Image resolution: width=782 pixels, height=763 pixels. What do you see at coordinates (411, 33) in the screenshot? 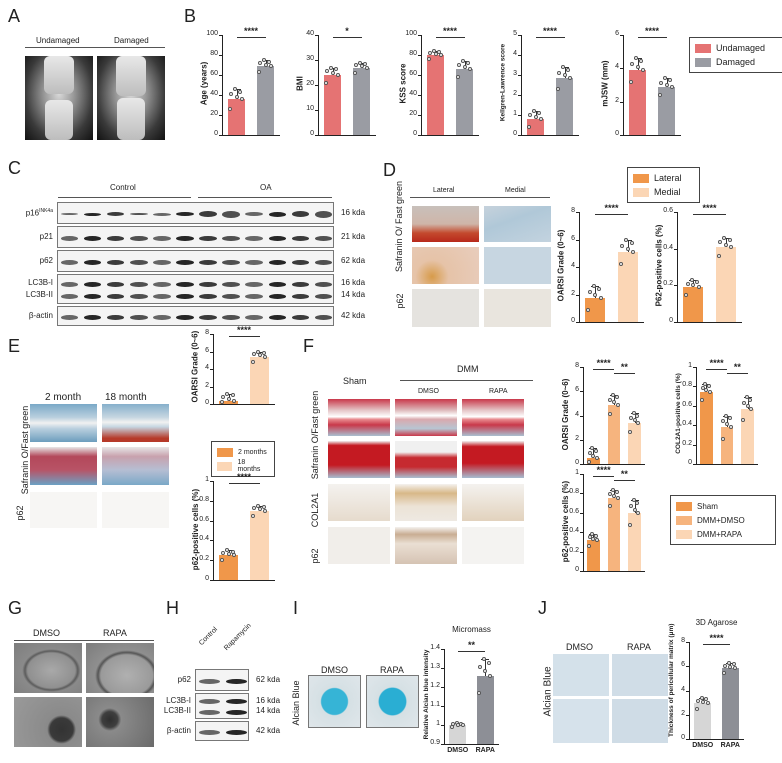
I see `y-tick-label: 100` at bounding box center [411, 33].